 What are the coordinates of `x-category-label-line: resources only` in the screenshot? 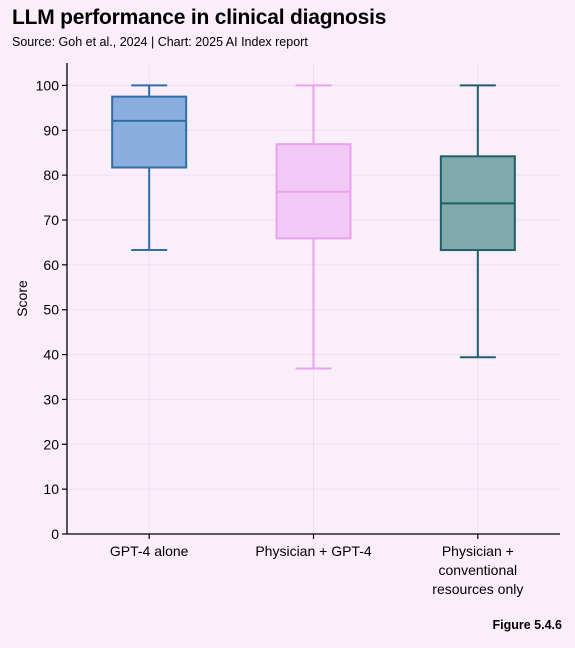 It's located at (477, 589).